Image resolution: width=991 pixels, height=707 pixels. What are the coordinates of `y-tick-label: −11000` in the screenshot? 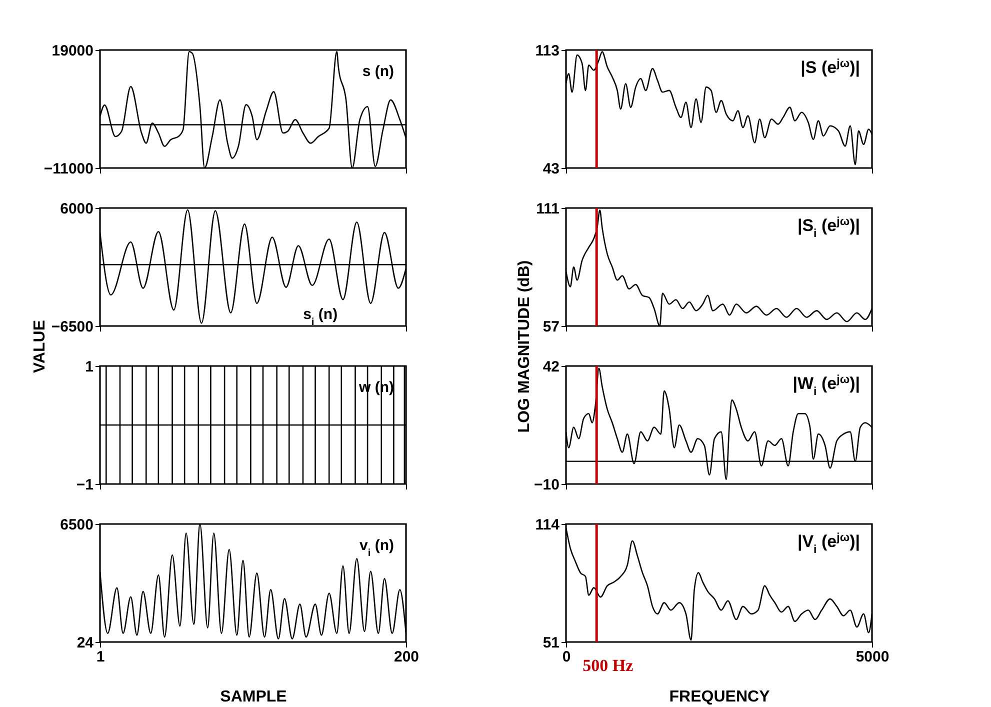 It's located at (69, 169).